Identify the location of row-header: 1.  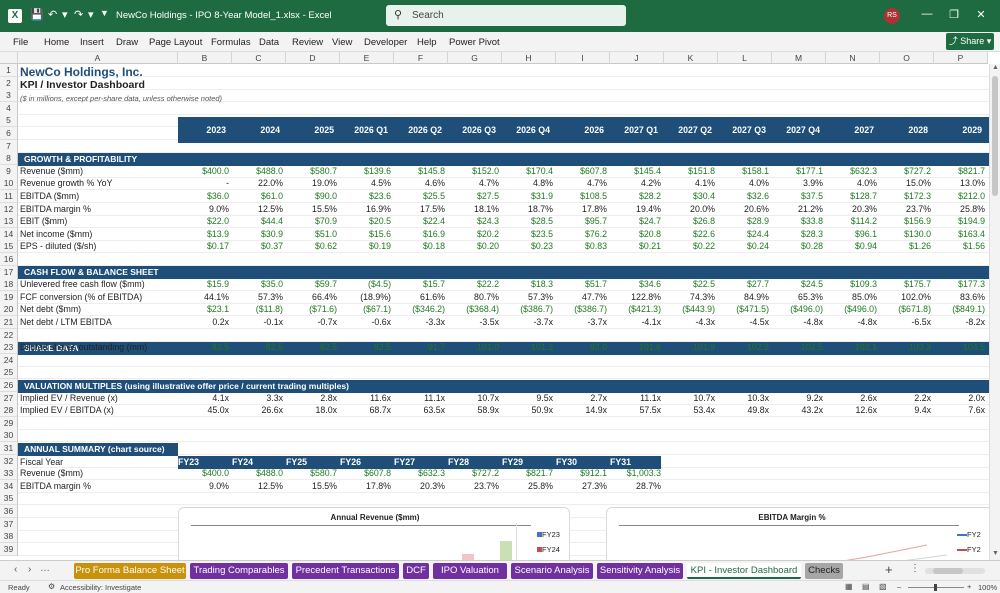
(9, 70).